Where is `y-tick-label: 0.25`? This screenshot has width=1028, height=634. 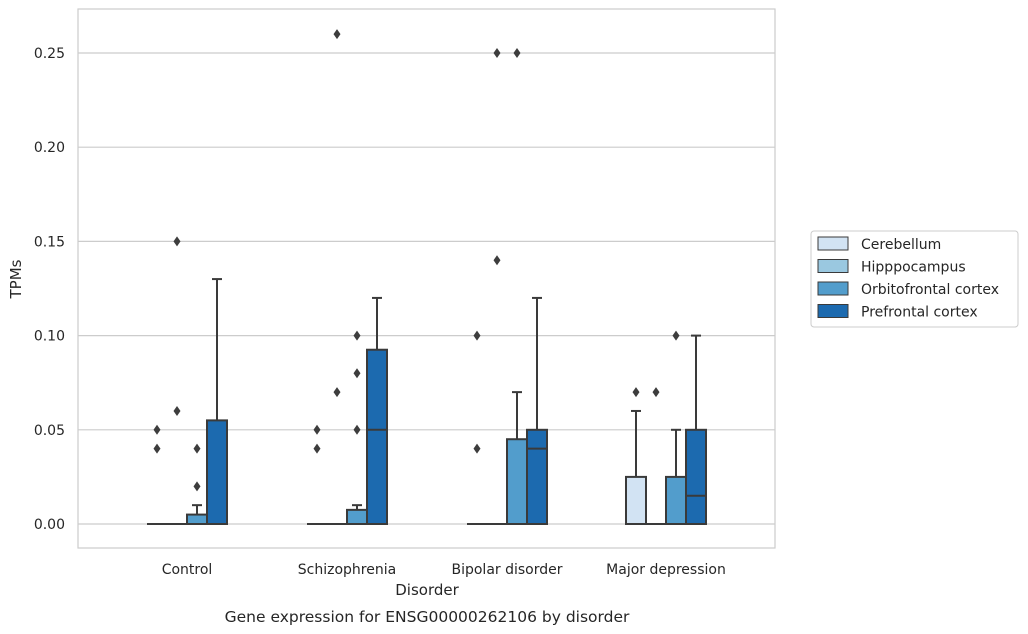 y-tick-label: 0.25 is located at coordinates (49, 54).